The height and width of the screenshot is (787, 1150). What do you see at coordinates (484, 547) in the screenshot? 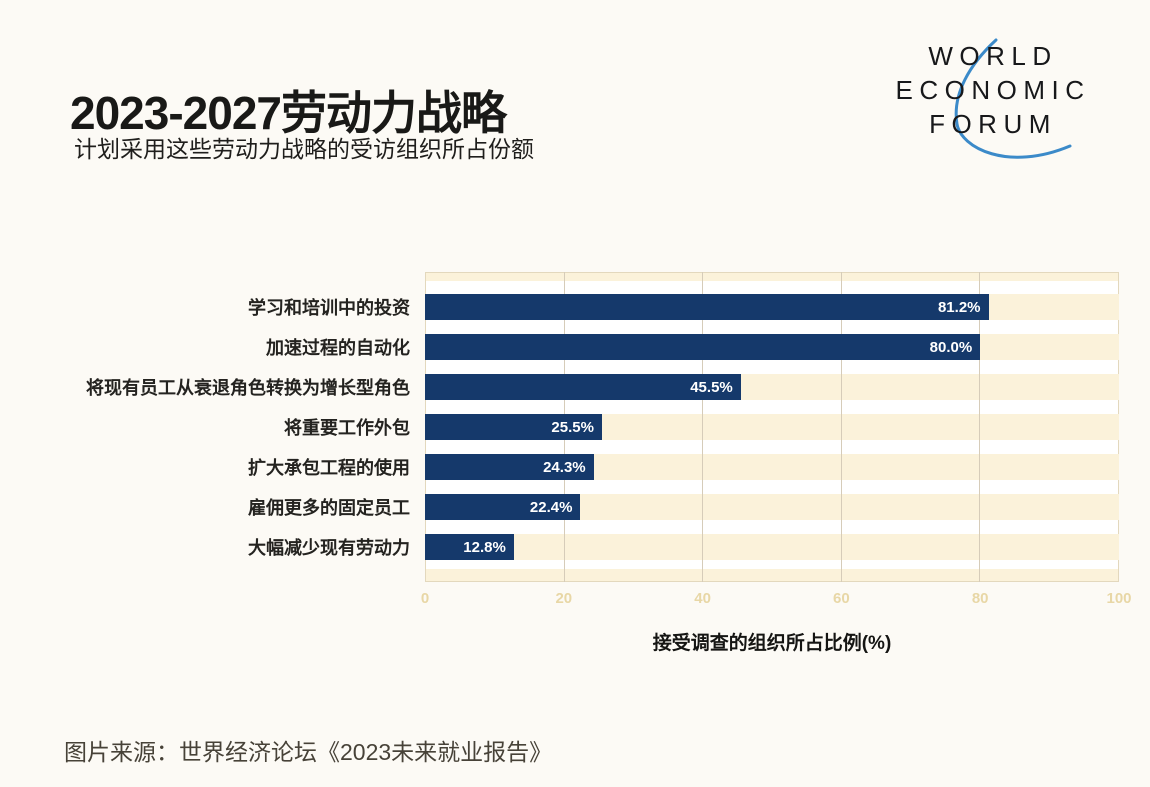
I see `bar-value: 12.8%` at bounding box center [484, 547].